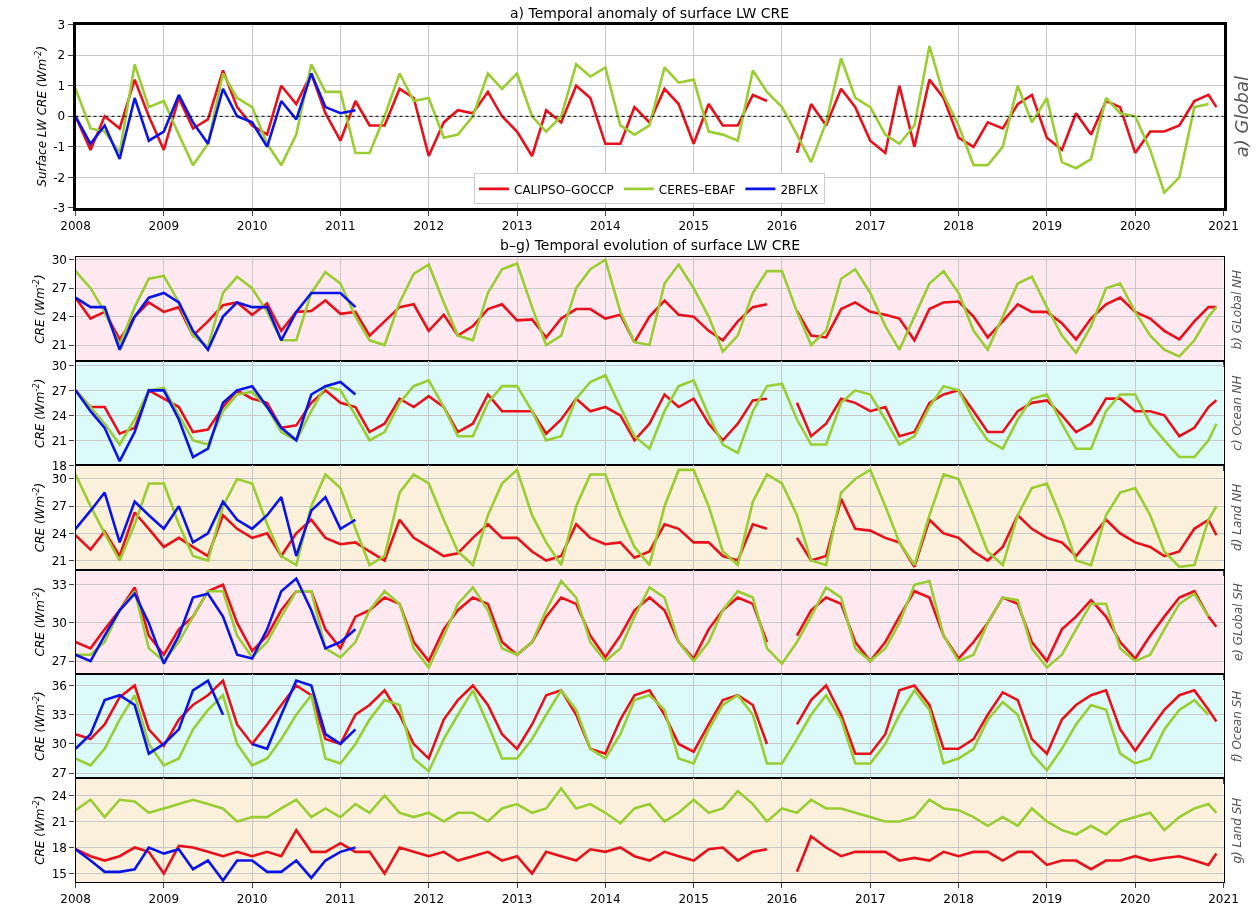  What do you see at coordinates (564, 189) in the screenshot?
I see `legend-label: CALIPSO–GOCCP` at bounding box center [564, 189].